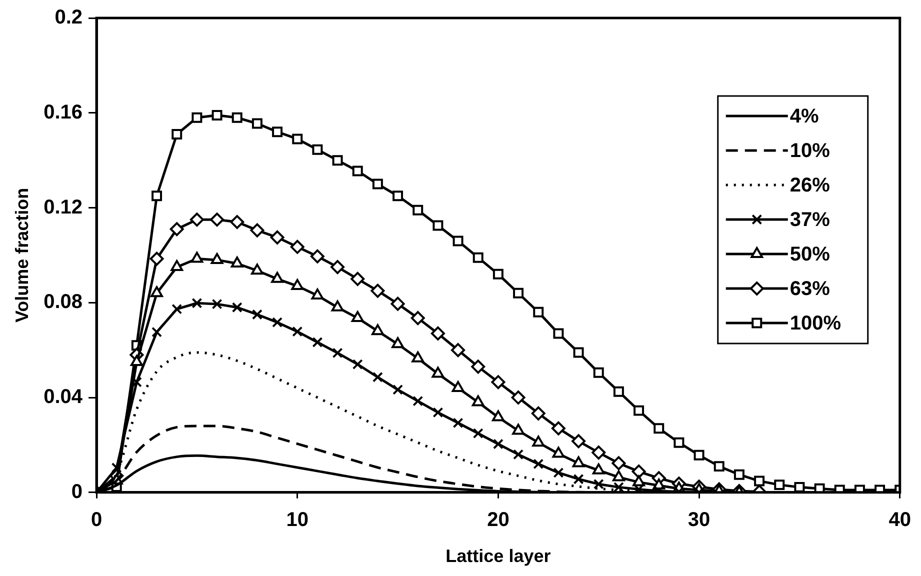 This screenshot has height=576, width=921. I want to click on legend-label: 10%, so click(810, 151).